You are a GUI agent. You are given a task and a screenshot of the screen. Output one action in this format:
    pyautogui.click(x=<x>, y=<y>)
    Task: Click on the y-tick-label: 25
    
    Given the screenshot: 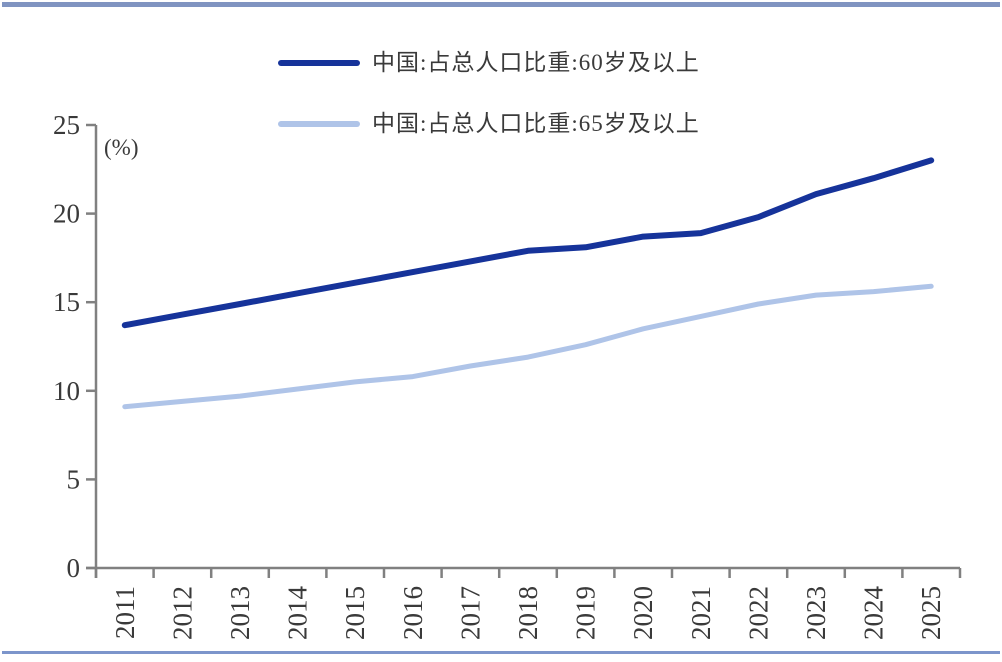 What is the action you would take?
    pyautogui.click(x=66, y=125)
    